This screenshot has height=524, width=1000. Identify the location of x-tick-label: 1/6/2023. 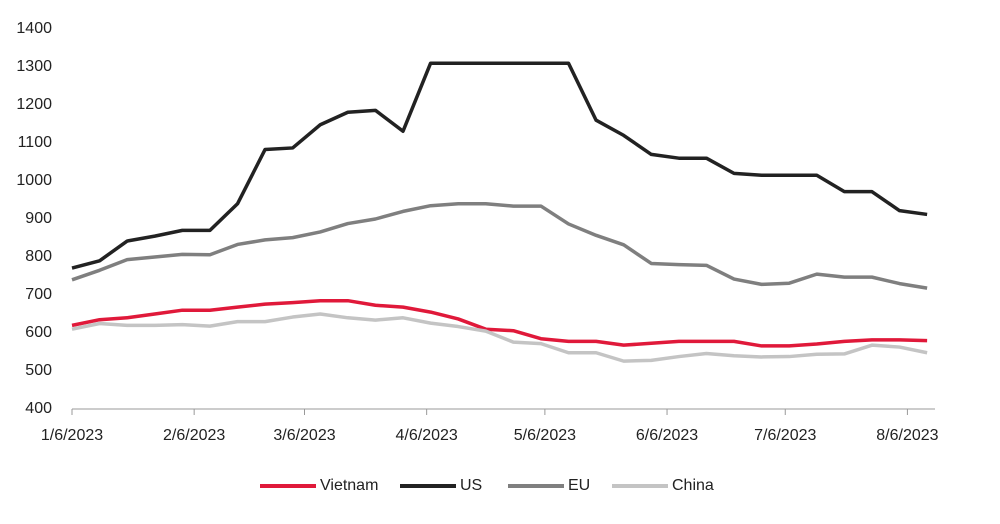
(72, 435).